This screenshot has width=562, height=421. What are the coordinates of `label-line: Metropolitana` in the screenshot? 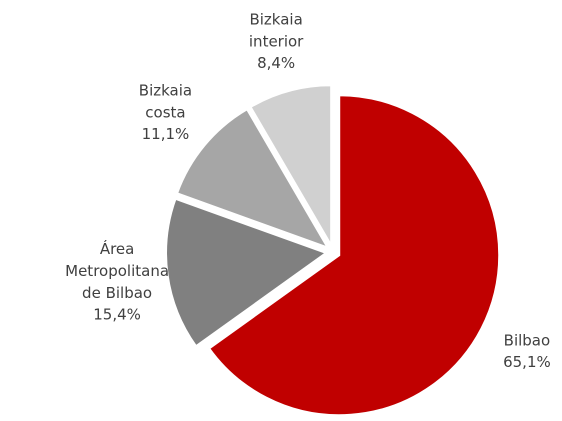 It's located at (117, 271).